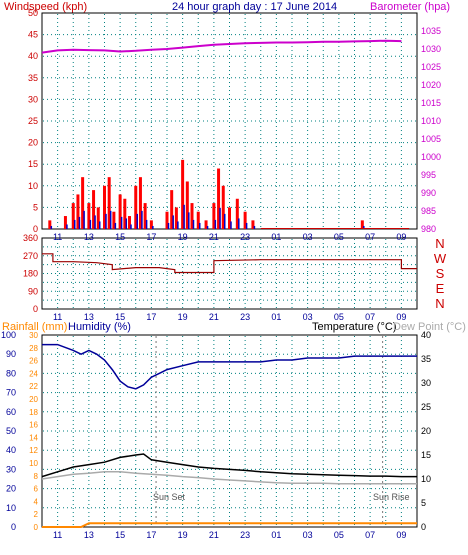 This screenshot has width=468, height=555. What do you see at coordinates (429, 327) in the screenshot?
I see `dewpoint-title: Dew Point (°C)` at bounding box center [429, 327].